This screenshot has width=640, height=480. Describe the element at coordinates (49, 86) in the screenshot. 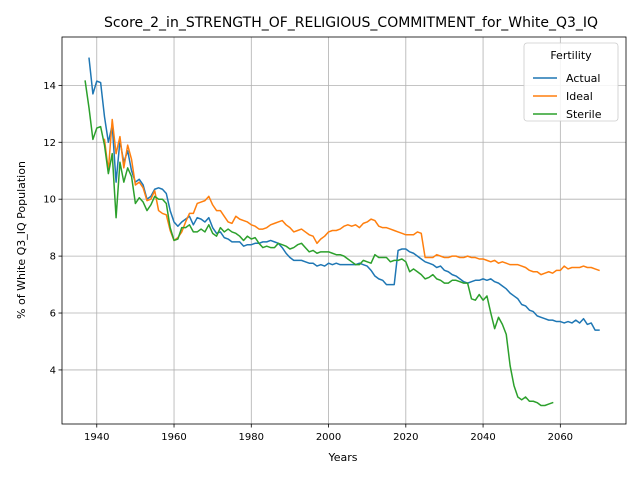

I see `y-tick-label: 14` at that location.